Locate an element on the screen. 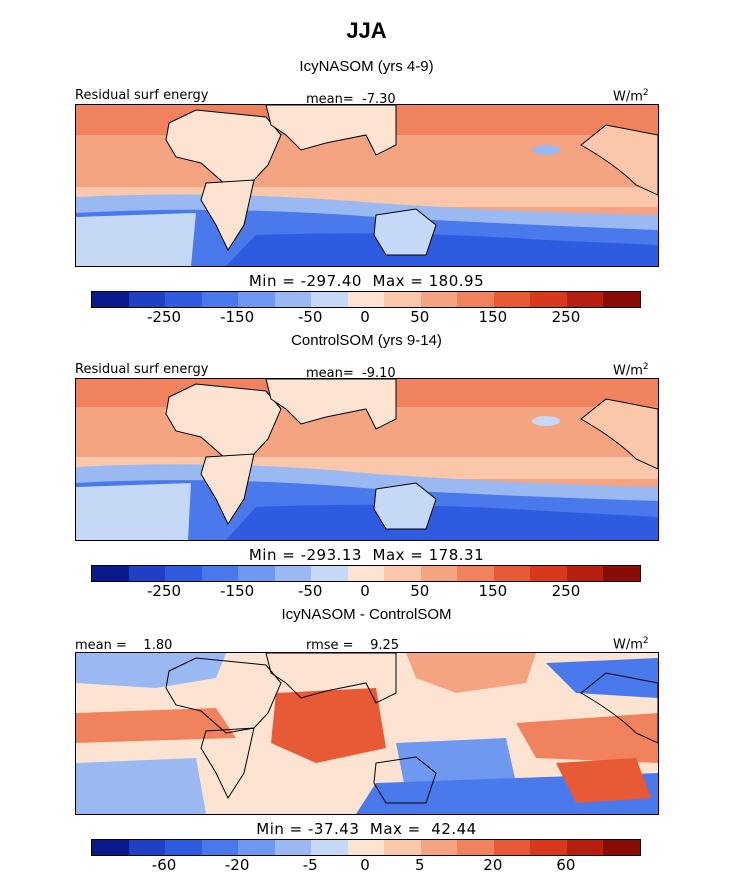 This screenshot has width=733, height=877. panel-2-colorbar is located at coordinates (366, 573).